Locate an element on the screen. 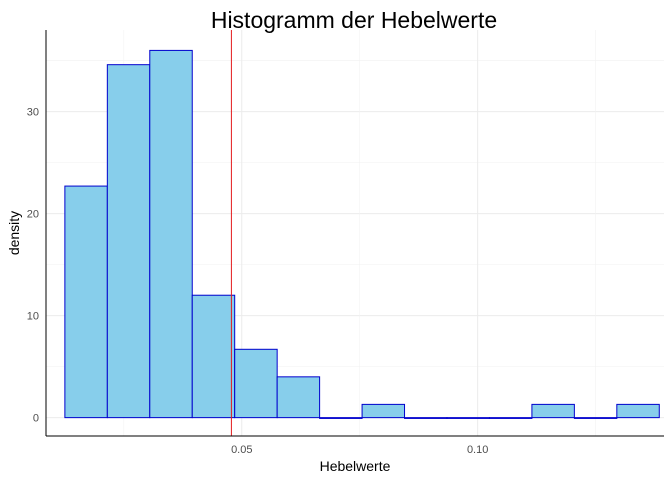 The image size is (672, 480). x-tick-label: 0.10 is located at coordinates (477, 450).